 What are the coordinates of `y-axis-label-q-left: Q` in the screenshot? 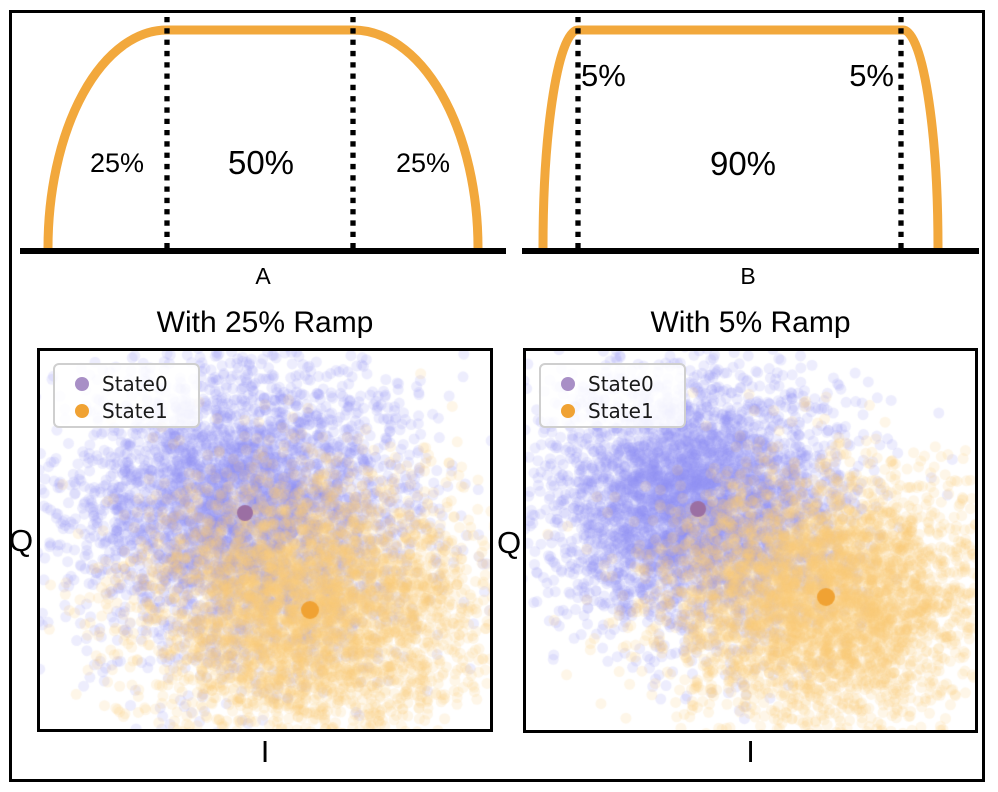 It's located at (21, 540).